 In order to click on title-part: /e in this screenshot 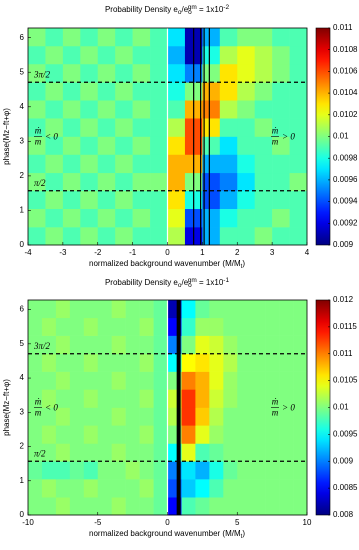, I will do `click(184, 282)`.